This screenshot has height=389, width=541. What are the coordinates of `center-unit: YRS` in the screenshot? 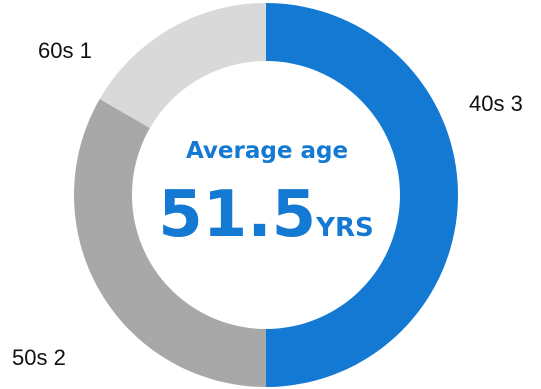 It's located at (344, 228).